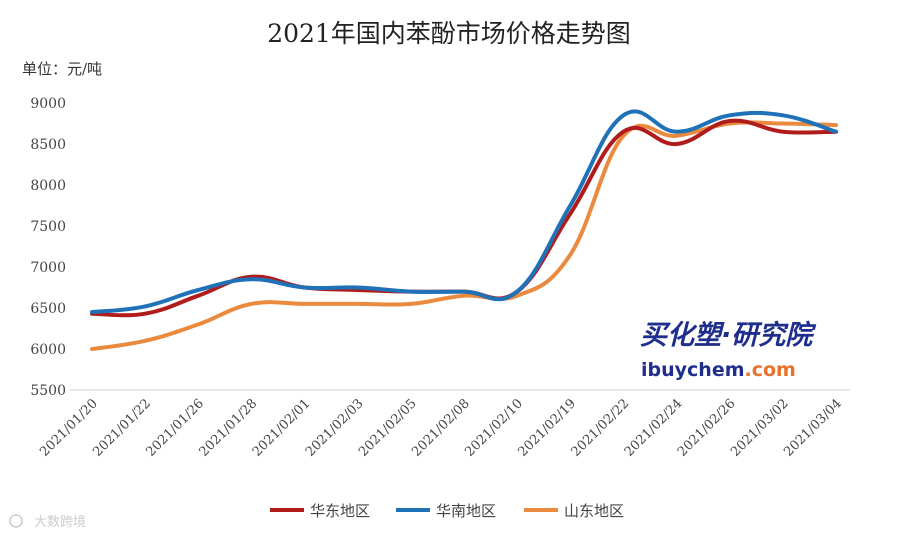 The width and height of the screenshot is (899, 540). What do you see at coordinates (770, 370) in the screenshot?
I see `watermark-brand-en-domain: .com` at bounding box center [770, 370].